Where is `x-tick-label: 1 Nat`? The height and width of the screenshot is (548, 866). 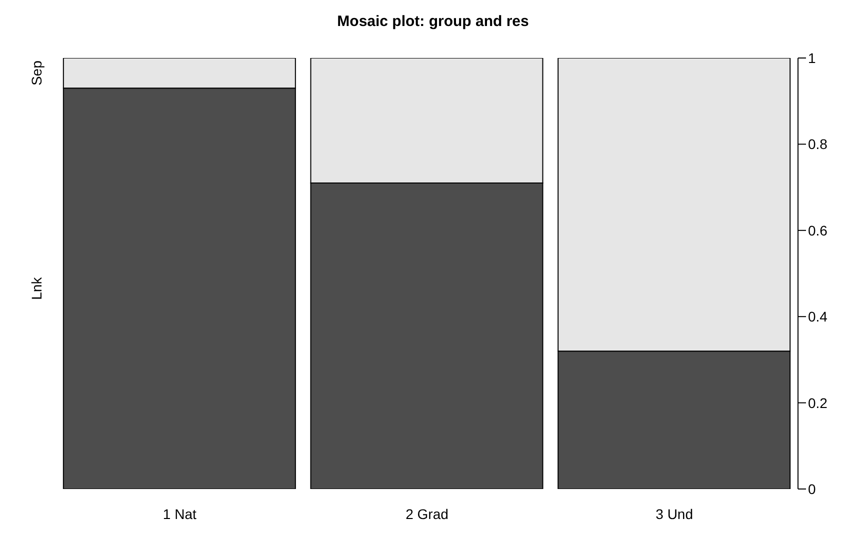
x-tick-label: 1 Nat is located at coordinates (179, 514).